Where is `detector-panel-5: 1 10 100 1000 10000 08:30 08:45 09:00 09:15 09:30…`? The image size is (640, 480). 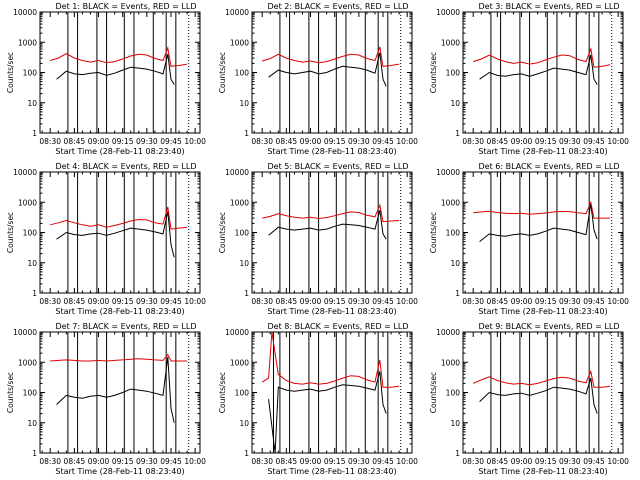 detector-panel-5: 1 10 100 1000 10000 08:30 08:45 09:00 09:15 09:30… is located at coordinates (318, 239).